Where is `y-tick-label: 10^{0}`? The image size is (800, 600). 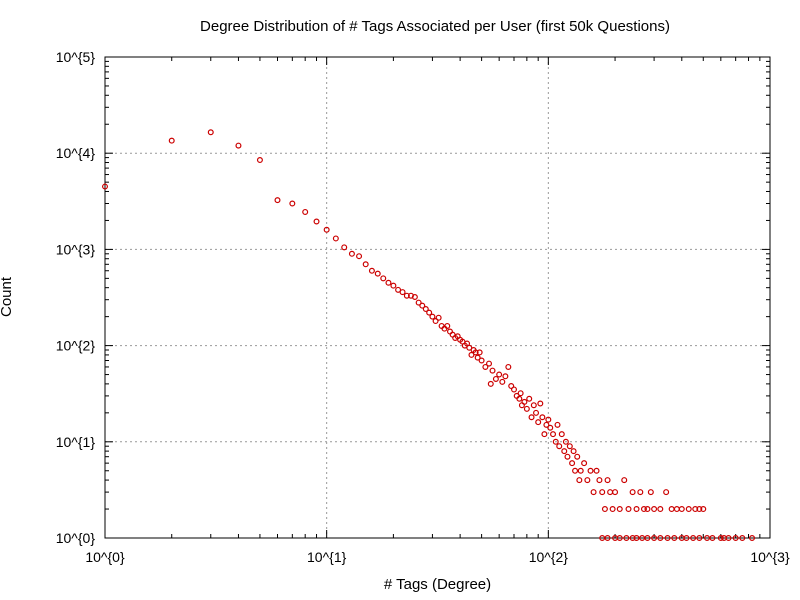
y-tick-label: 10^{0} is located at coordinates (76, 538).